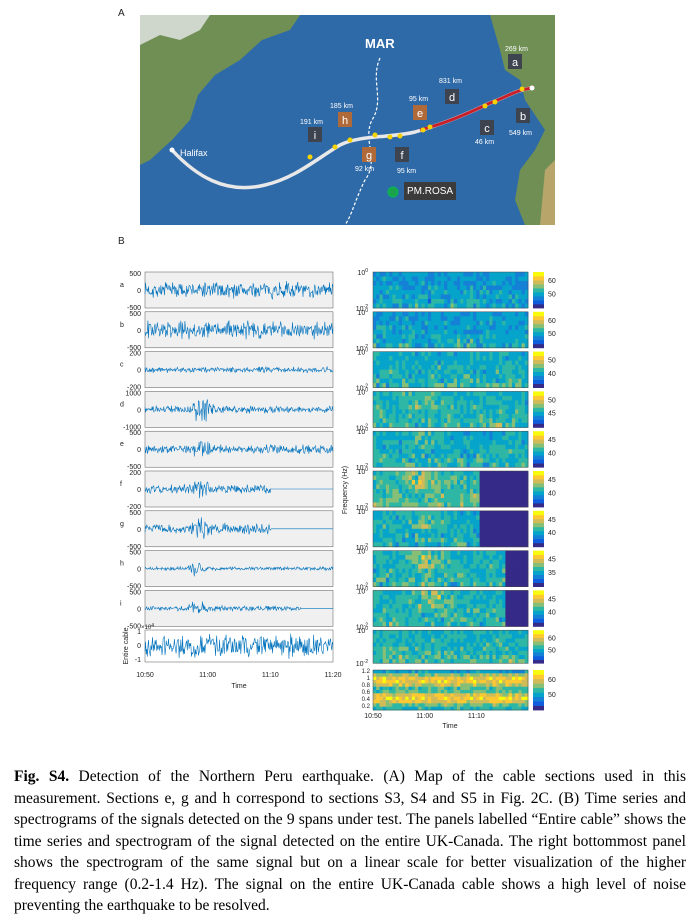  Describe the element at coordinates (362, 551) in the screenshot. I see `y-tick-label: 100` at that location.